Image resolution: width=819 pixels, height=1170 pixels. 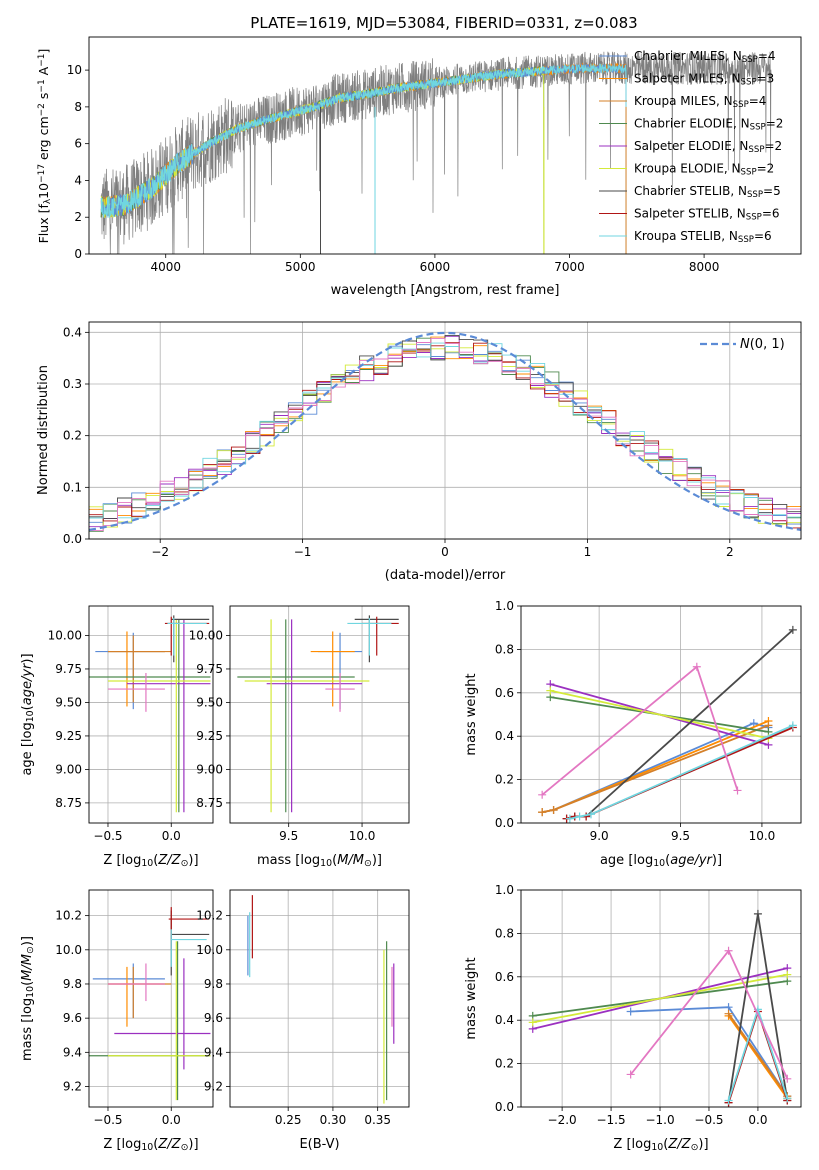 I want to click on x-tick-label: 8000, so click(x=704, y=267).